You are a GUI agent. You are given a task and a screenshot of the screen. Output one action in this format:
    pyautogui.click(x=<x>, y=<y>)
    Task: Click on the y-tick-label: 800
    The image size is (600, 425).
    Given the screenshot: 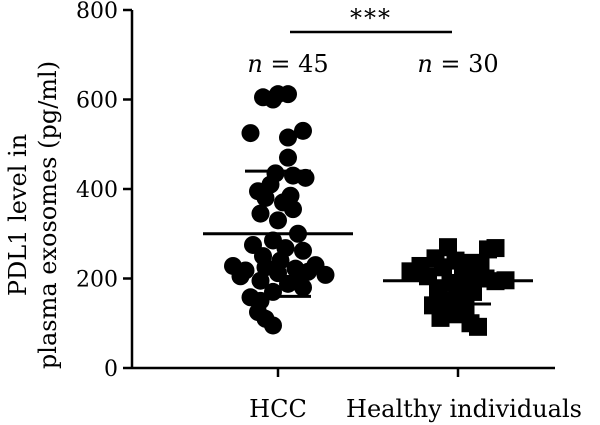 What is the action you would take?
    pyautogui.click(x=97, y=12)
    